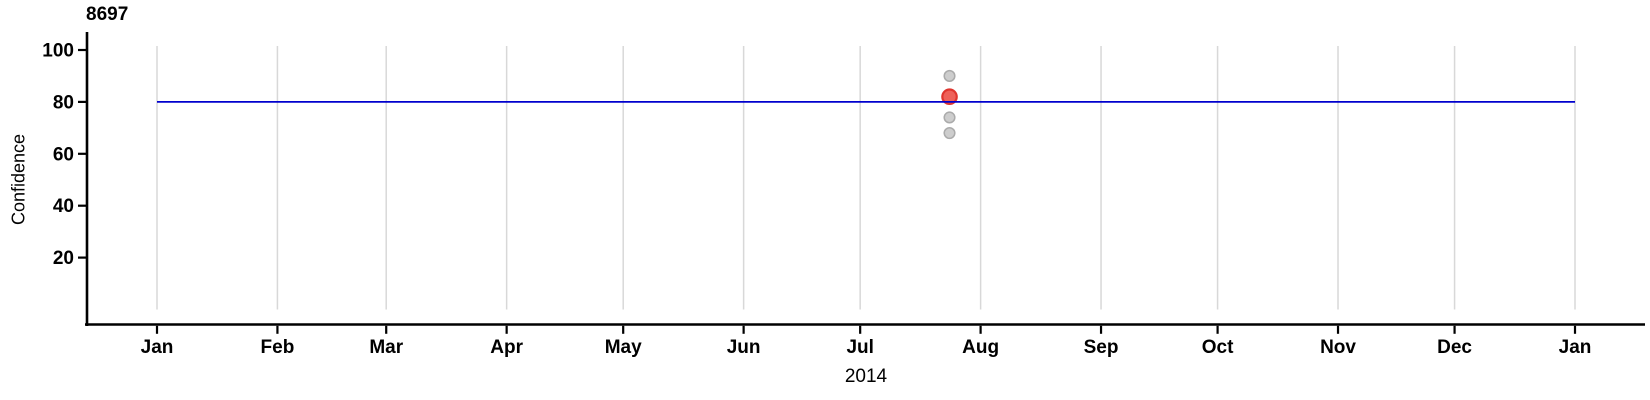 The width and height of the screenshot is (1650, 400). What do you see at coordinates (506, 347) in the screenshot?
I see `x-tick-label: Apr` at bounding box center [506, 347].